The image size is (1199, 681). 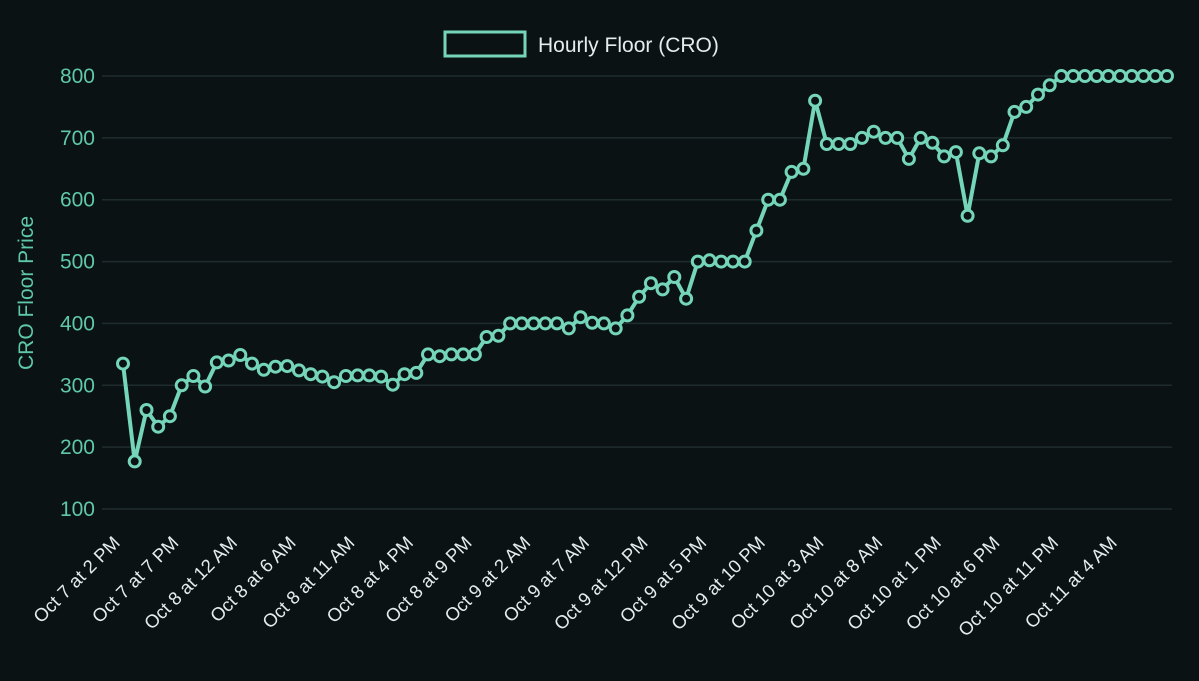 What do you see at coordinates (77, 323) in the screenshot?
I see `y-tick-label: 400` at bounding box center [77, 323].